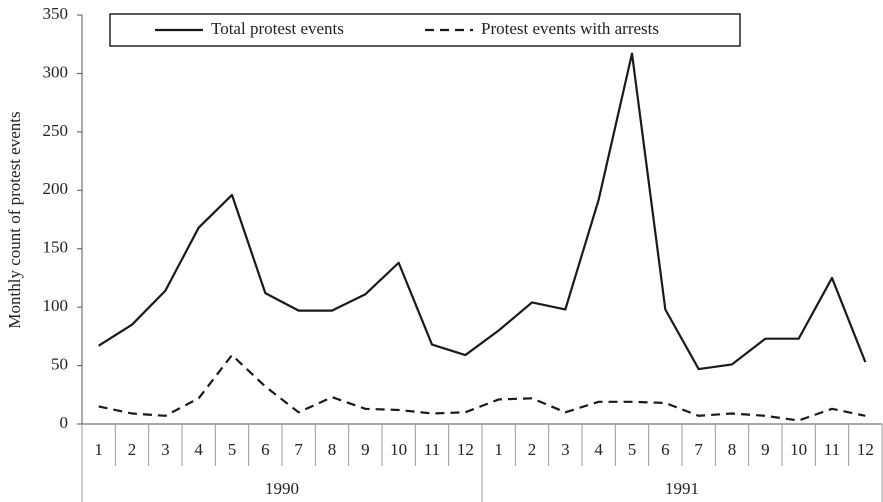 This screenshot has height=502, width=883. What do you see at coordinates (56, 130) in the screenshot?
I see `y-tick-label: 250` at bounding box center [56, 130].